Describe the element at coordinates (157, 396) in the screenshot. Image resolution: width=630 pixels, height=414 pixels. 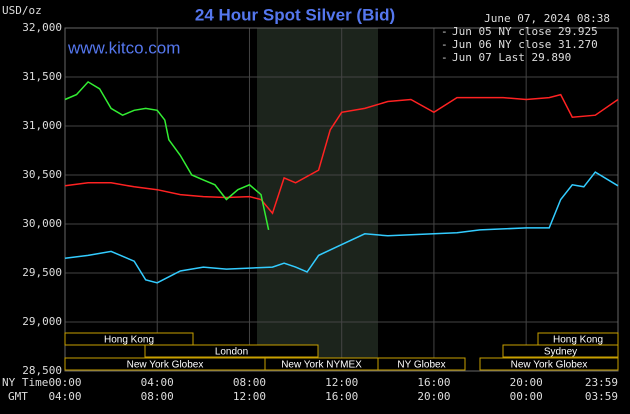
I see `x2-tick-label: 08:00` at that location.